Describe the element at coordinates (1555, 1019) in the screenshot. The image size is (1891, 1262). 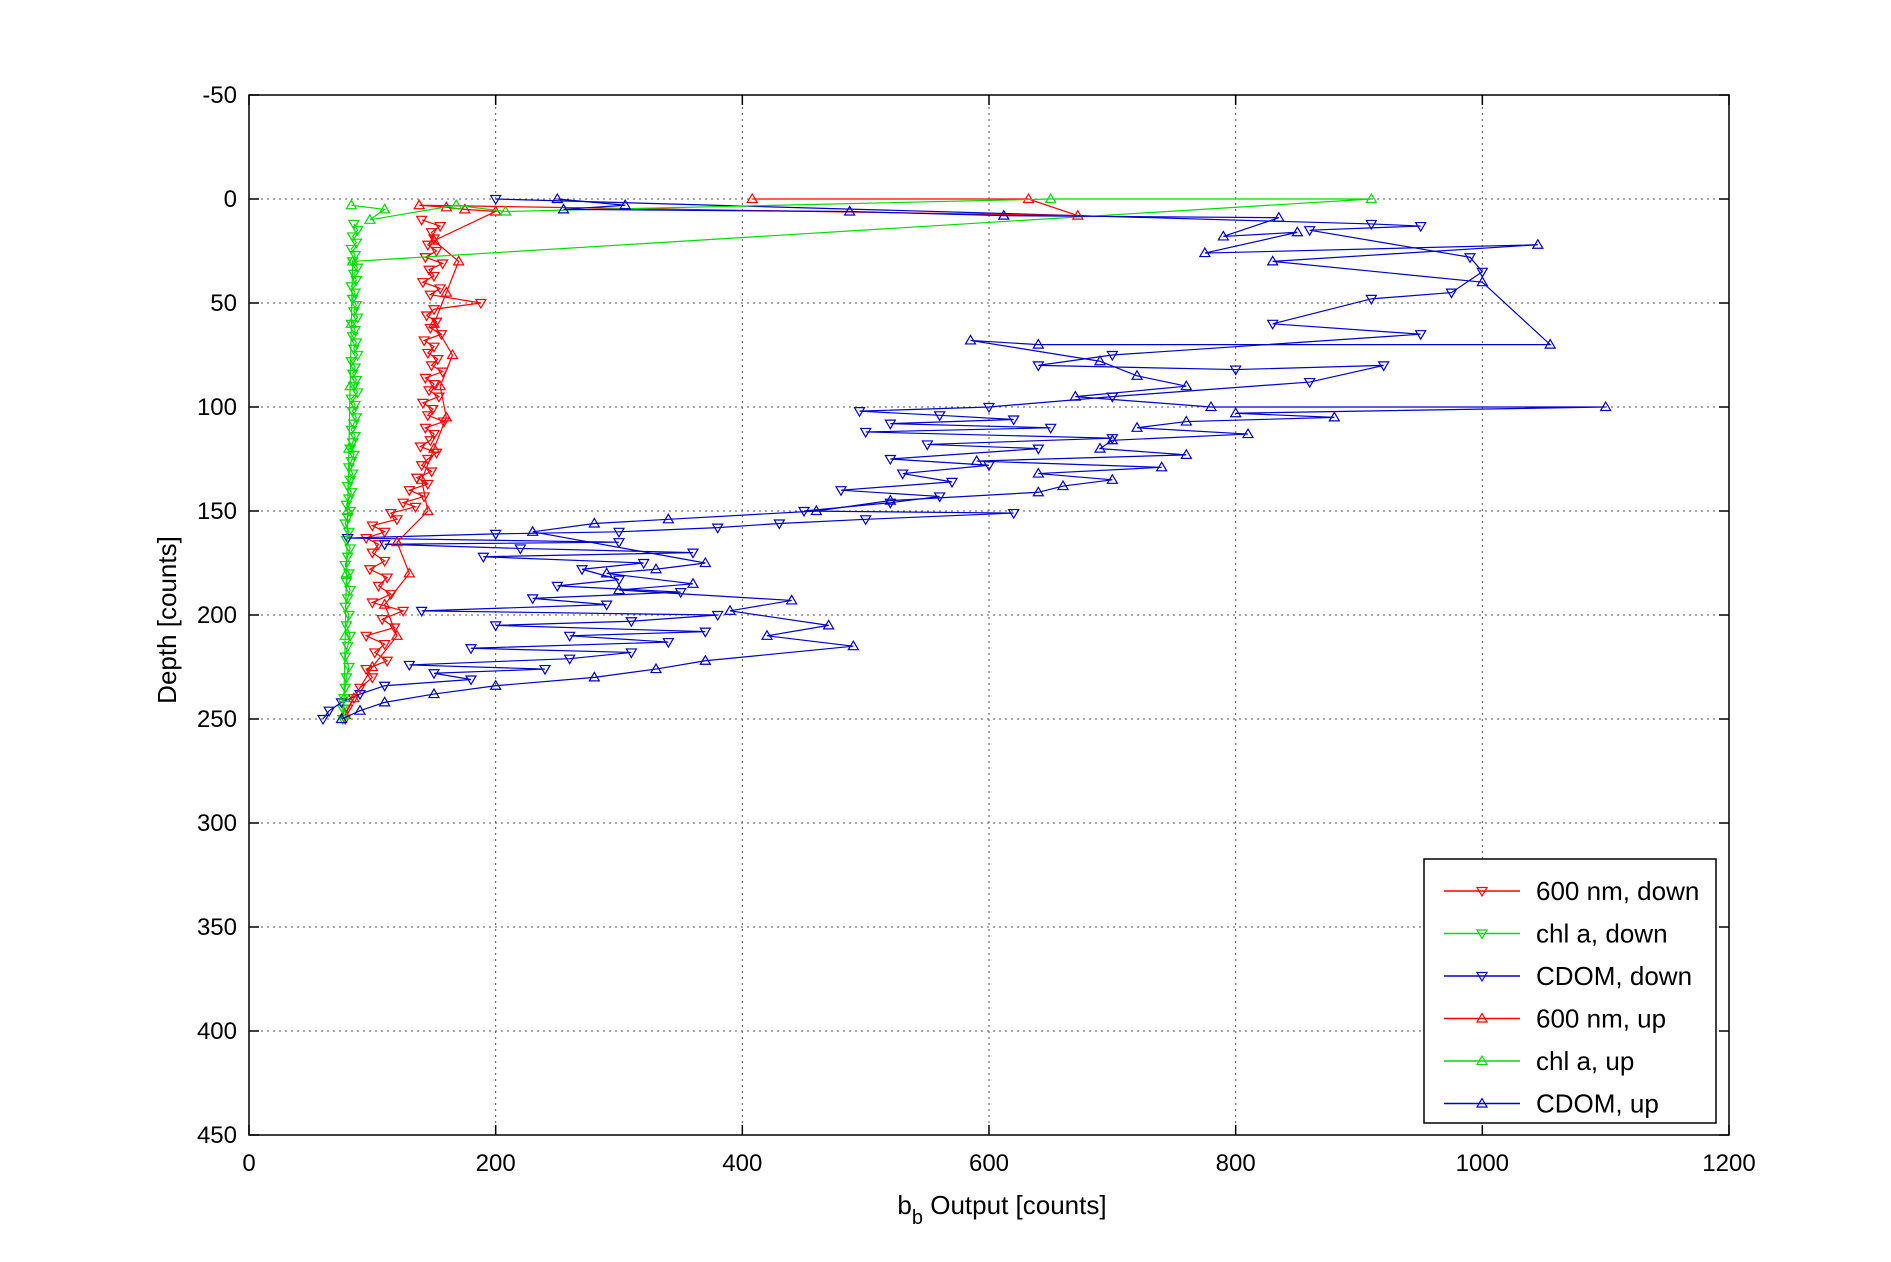
I see `legend-entry: 600 nm, up` at that location.